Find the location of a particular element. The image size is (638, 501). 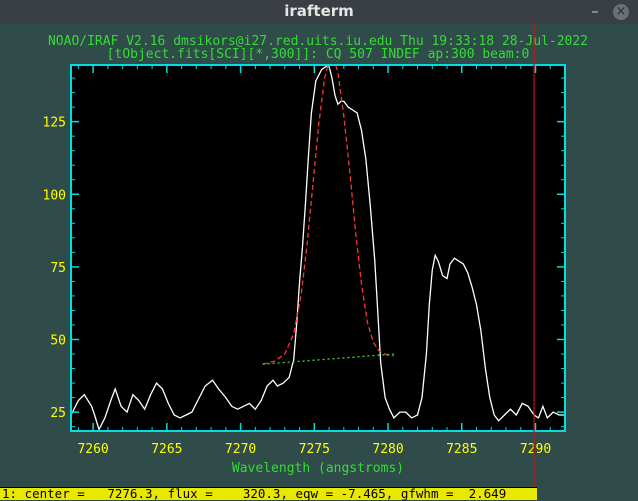

x-axis-label: Wavelength (angstroms) is located at coordinates (318, 468).